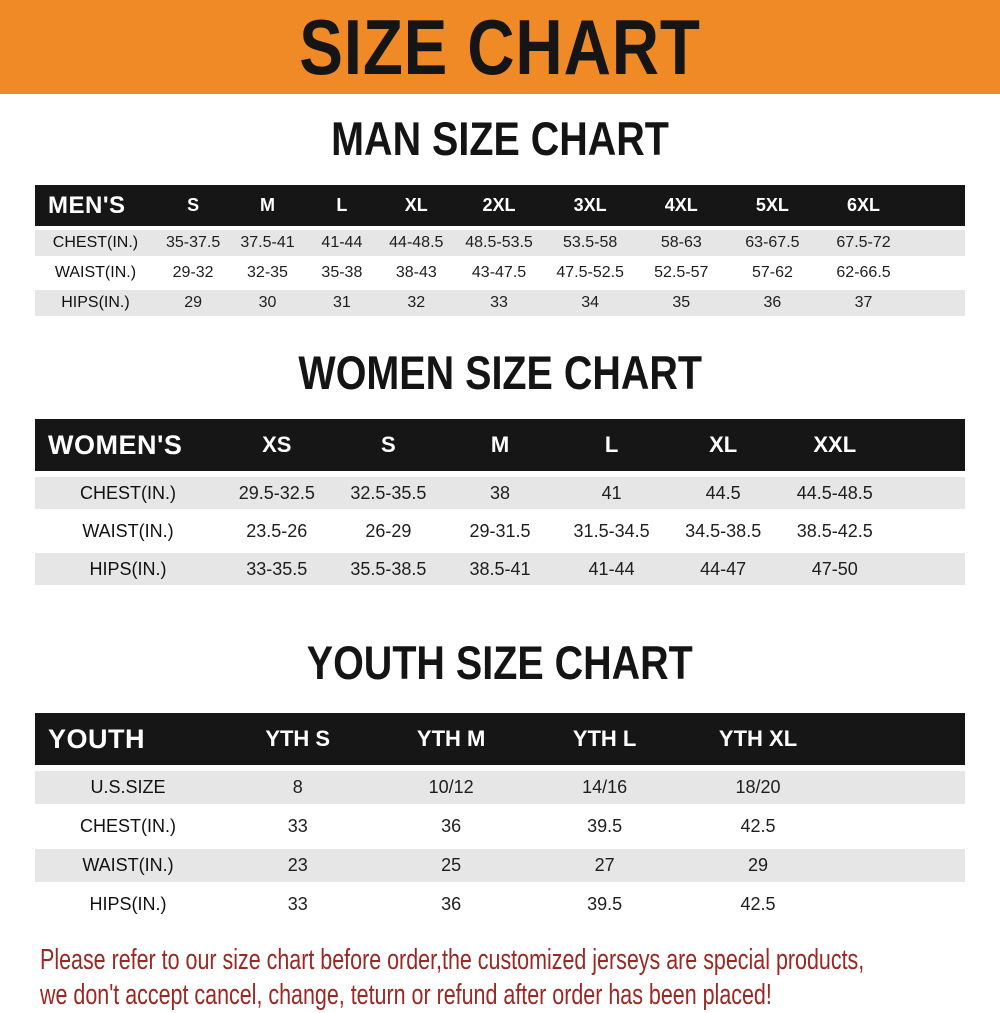  I want to click on column-header: 5XL, so click(772, 205).